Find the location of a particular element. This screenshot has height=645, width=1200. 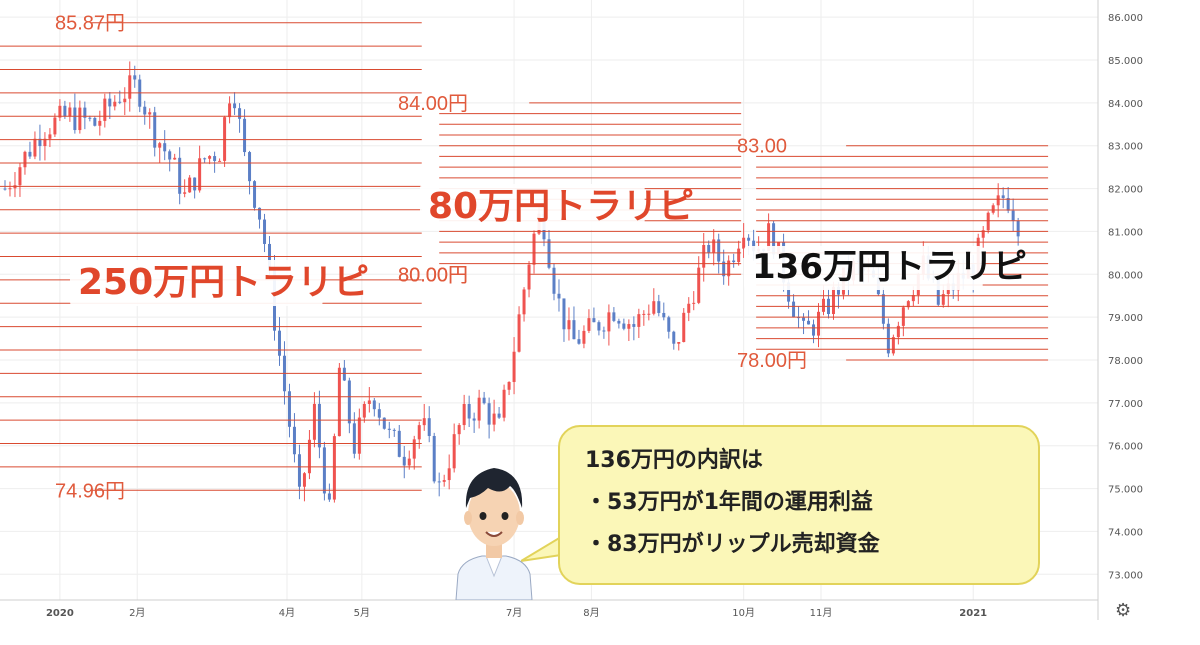

y-tick-label: 82.000 is located at coordinates (1125, 190).